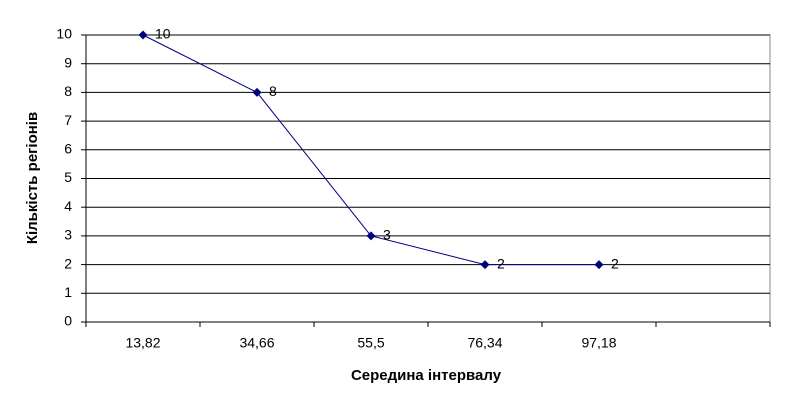  Describe the element at coordinates (68, 62) in the screenshot. I see `y-tick-label: 9` at that location.